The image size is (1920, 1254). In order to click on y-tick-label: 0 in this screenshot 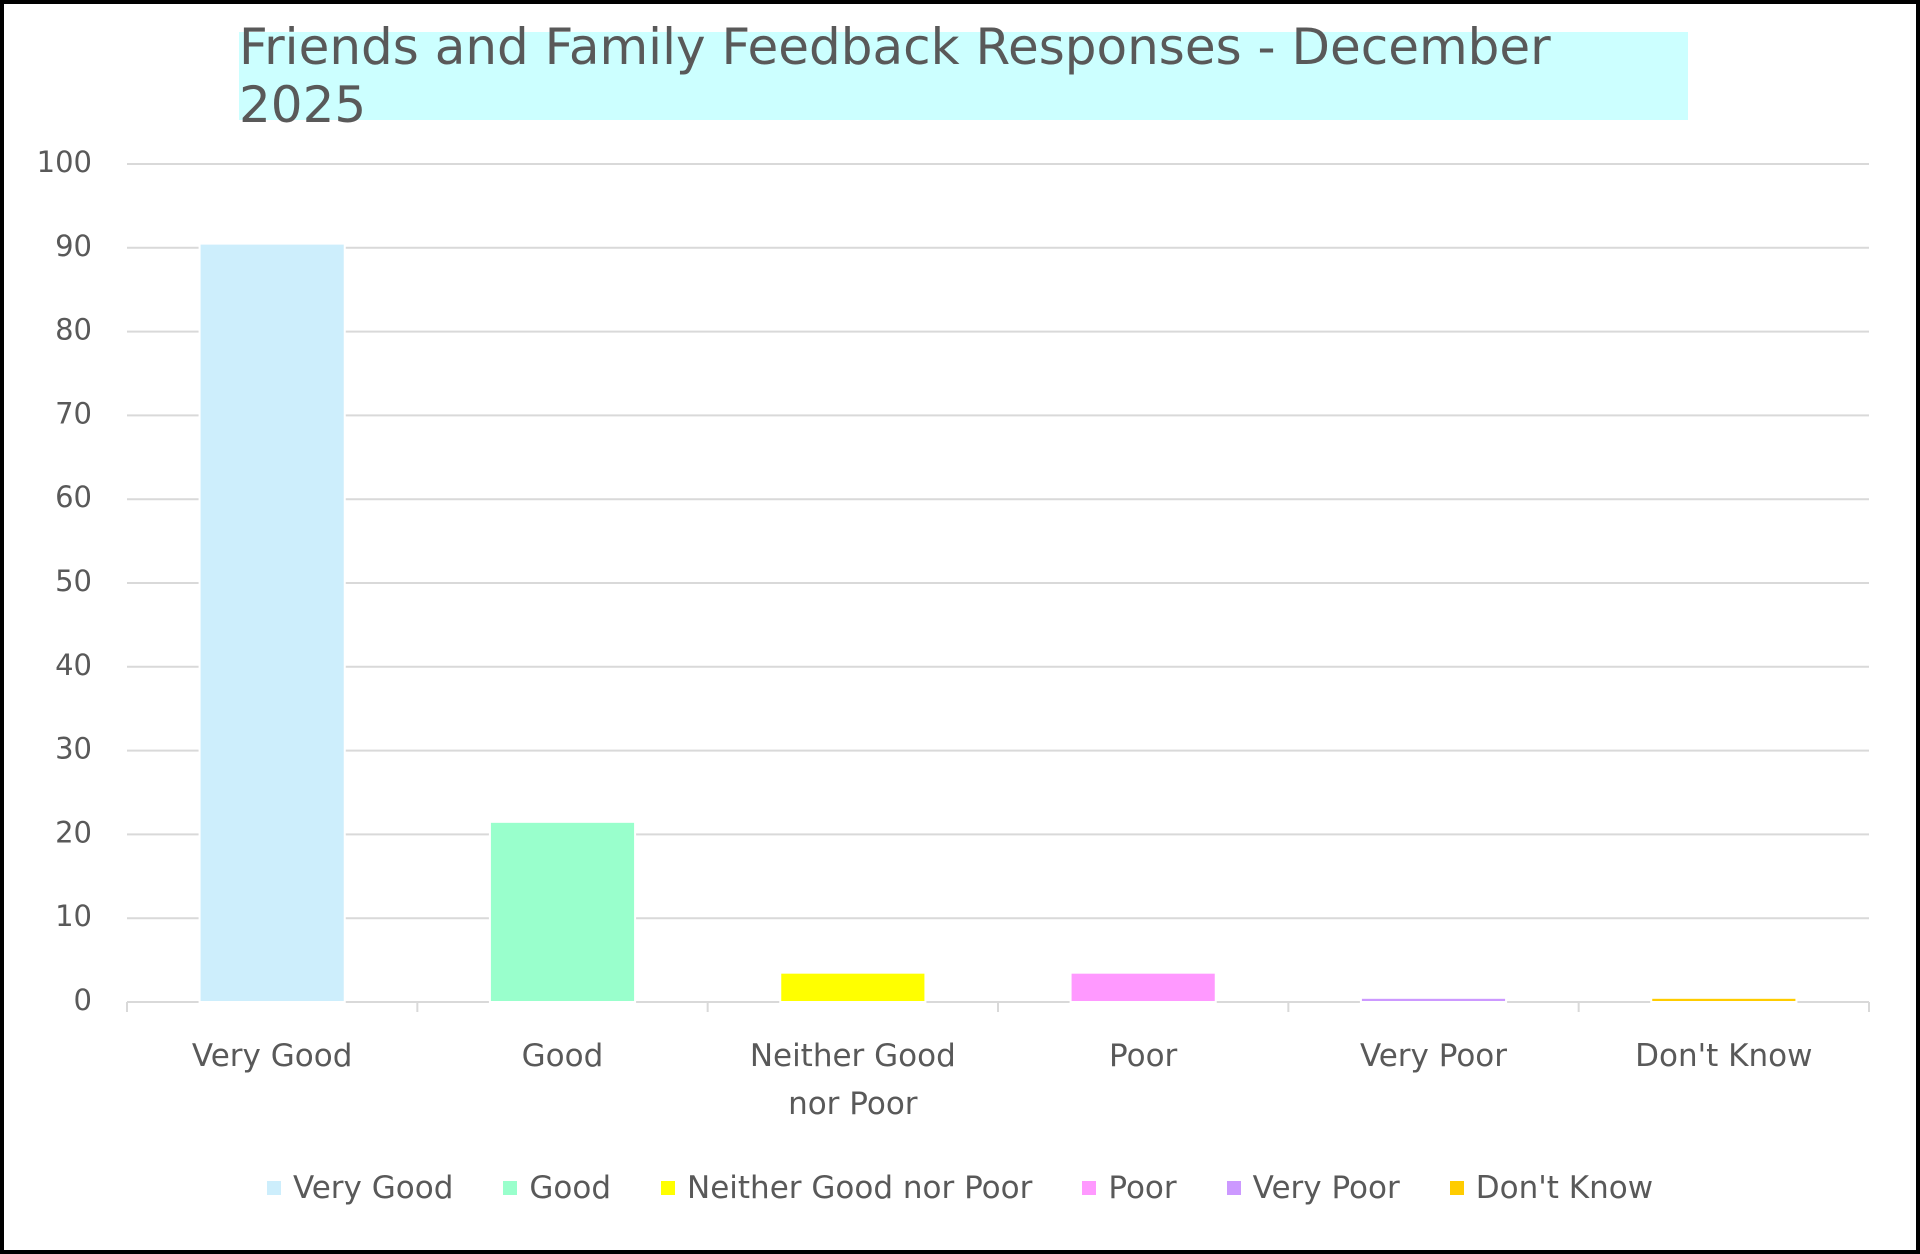, I will do `click(83, 1000)`.